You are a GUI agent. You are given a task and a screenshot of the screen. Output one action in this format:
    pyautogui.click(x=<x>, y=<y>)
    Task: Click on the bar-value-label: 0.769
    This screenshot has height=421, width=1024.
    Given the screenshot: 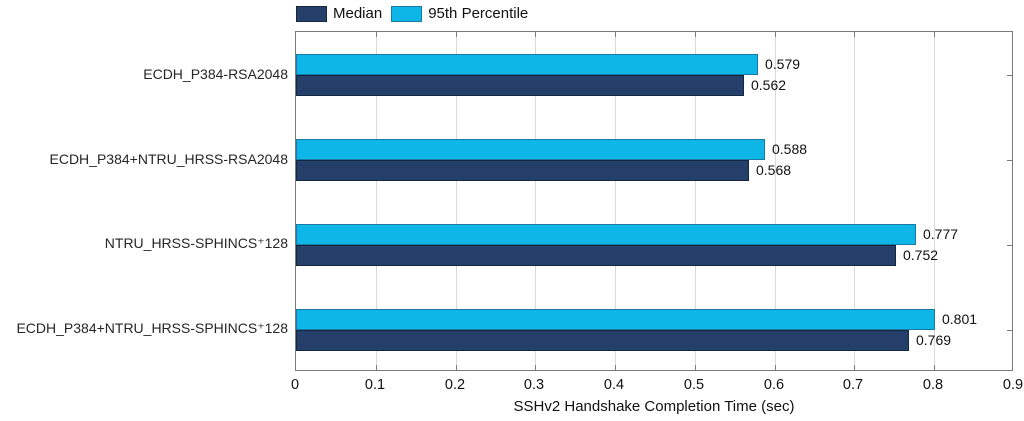 What is the action you would take?
    pyautogui.click(x=934, y=339)
    